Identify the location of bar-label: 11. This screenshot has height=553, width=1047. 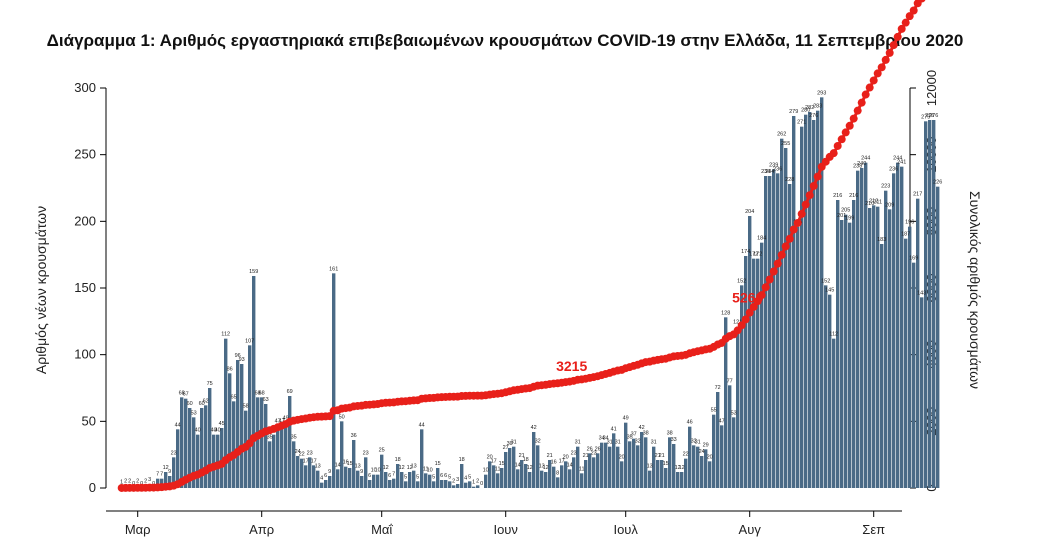
(498, 469).